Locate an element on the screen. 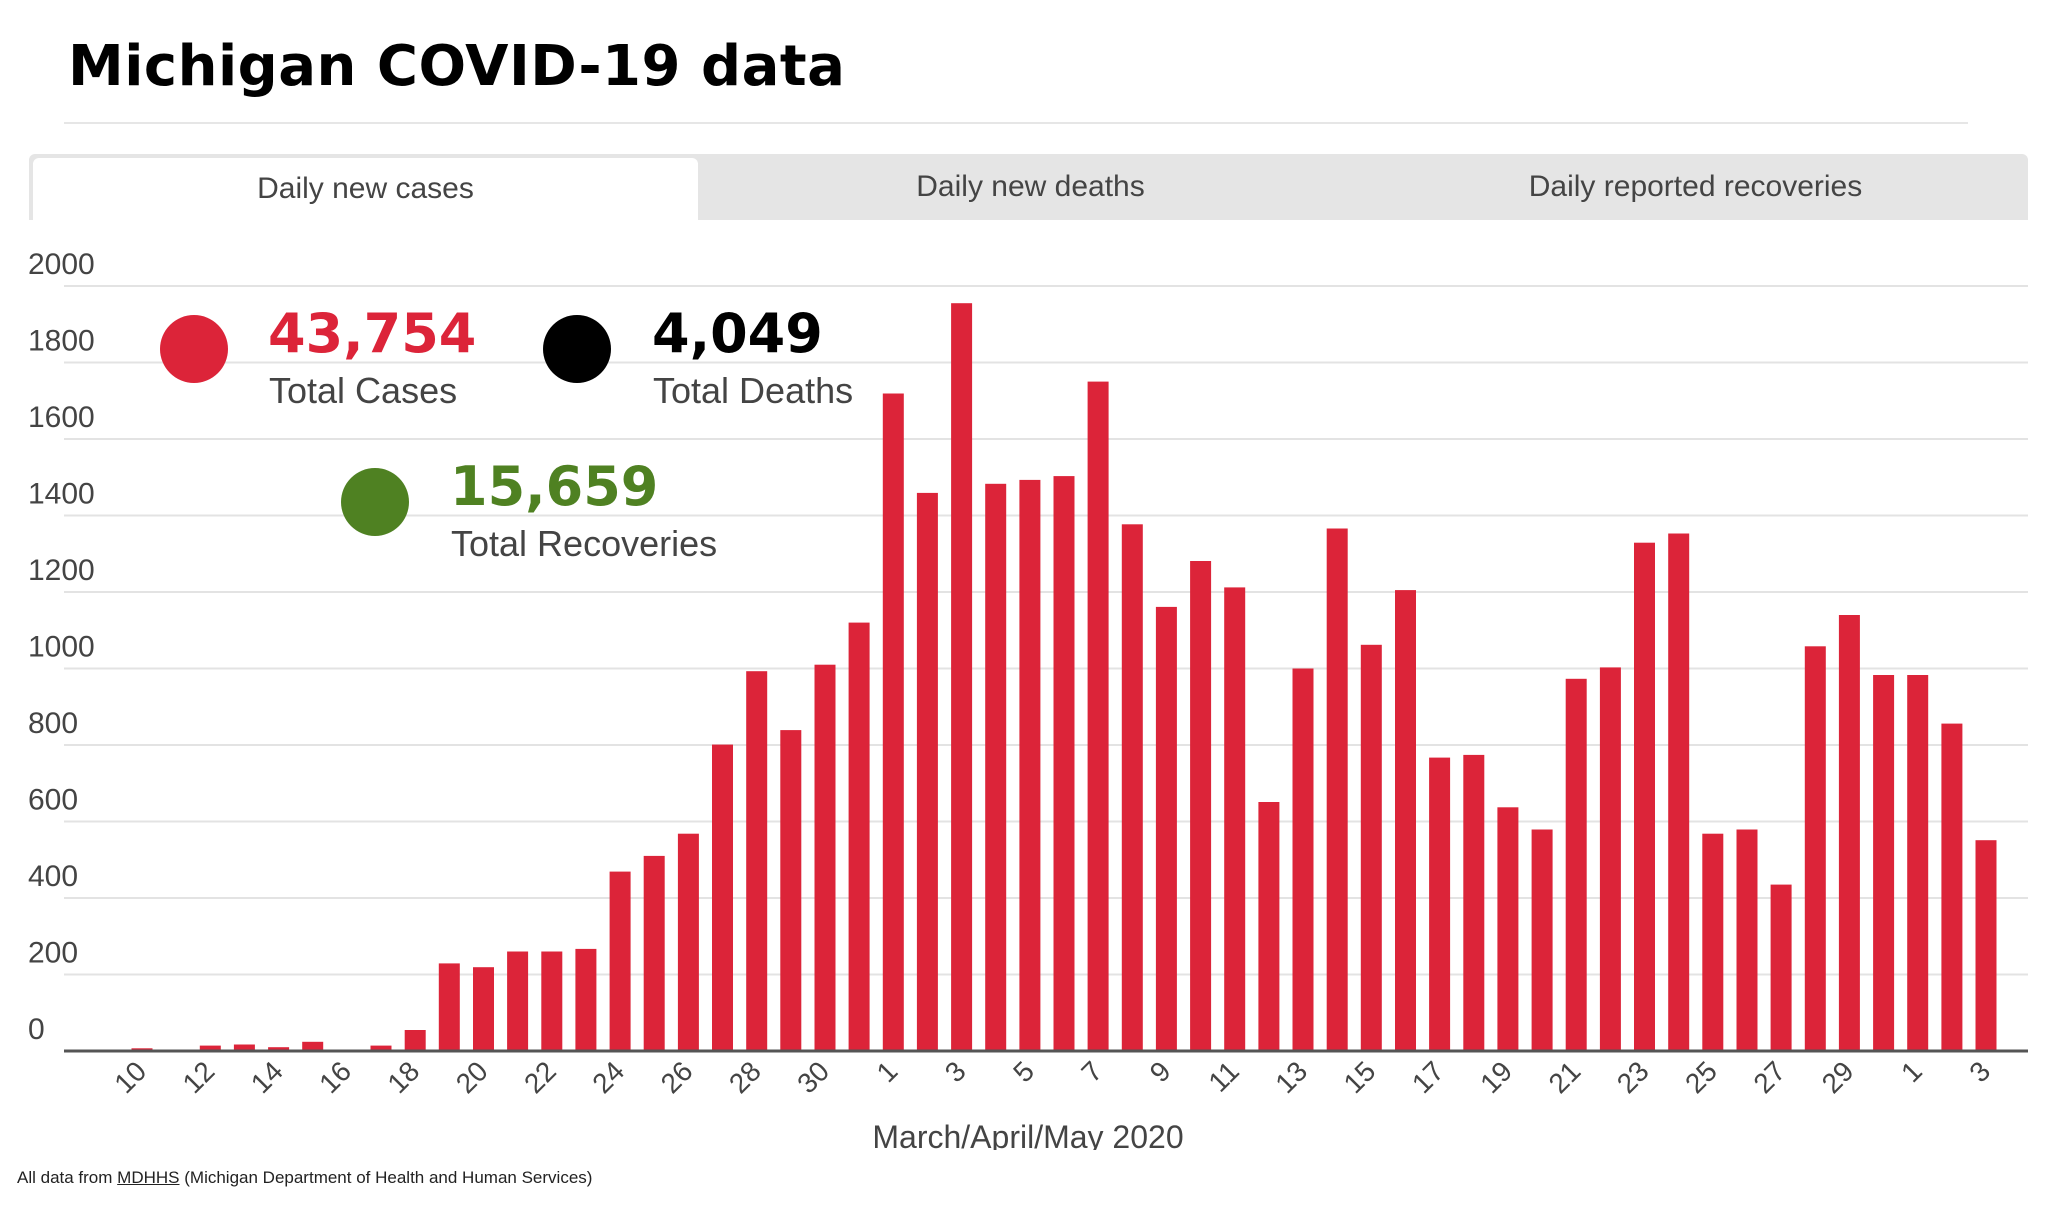  total-deaths-value: 4,049 is located at coordinates (737, 333).